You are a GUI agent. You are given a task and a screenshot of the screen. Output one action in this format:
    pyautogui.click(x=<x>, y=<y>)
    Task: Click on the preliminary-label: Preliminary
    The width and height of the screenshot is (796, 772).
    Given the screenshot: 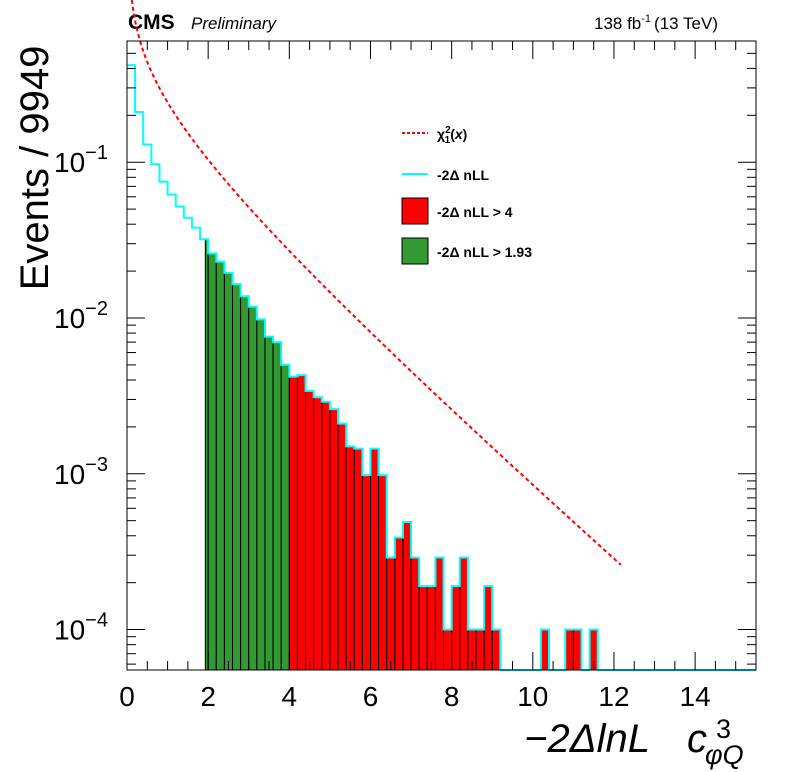 What is the action you would take?
    pyautogui.click(x=234, y=23)
    